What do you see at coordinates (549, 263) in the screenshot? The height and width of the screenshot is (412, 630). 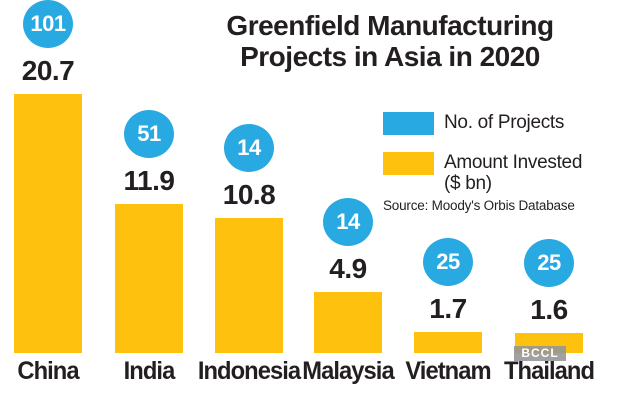 I see `projects-count-badge-thailand: 25` at bounding box center [549, 263].